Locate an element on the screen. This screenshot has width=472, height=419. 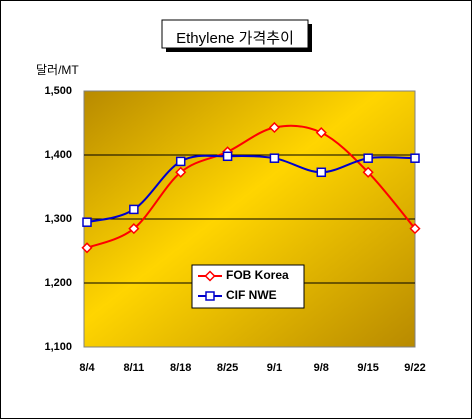
x-tick-label: 9/1 is located at coordinates (274, 368).